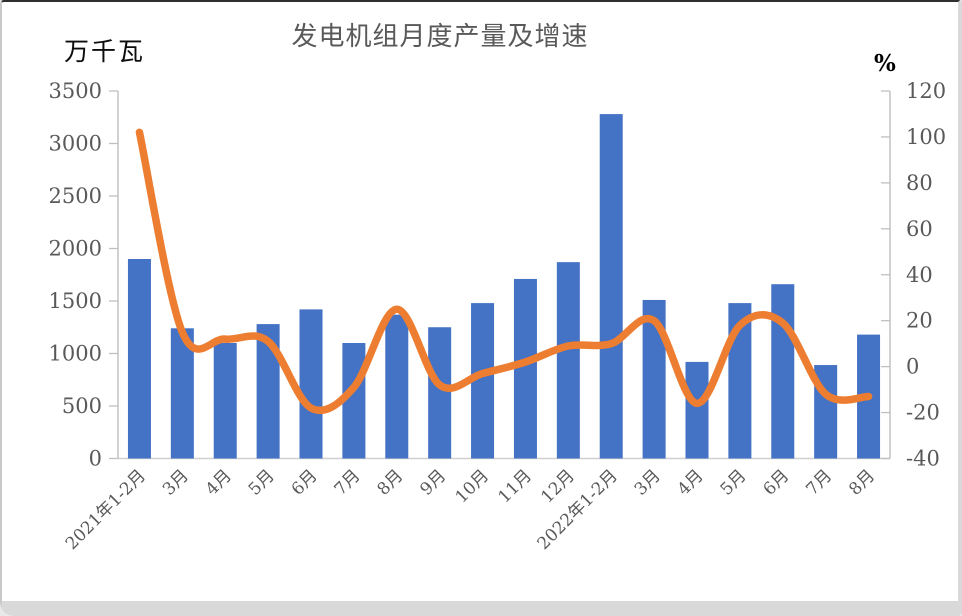  Describe the element at coordinates (75, 301) in the screenshot. I see `left-axis-tick-label: 1500` at that location.